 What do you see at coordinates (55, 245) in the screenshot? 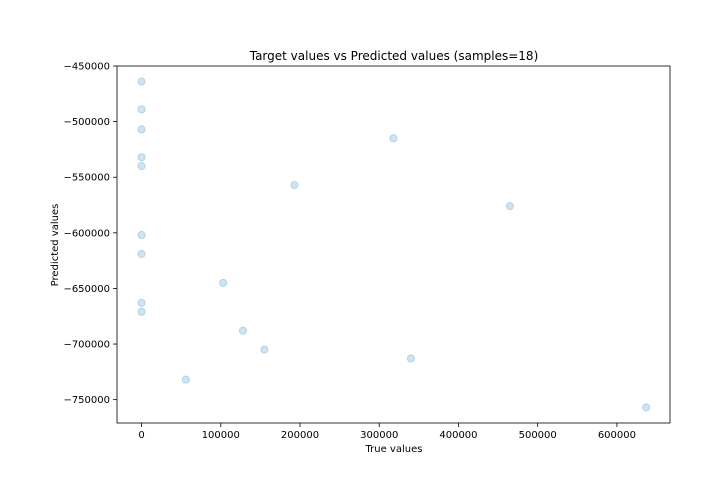
I see `y-axis-label: Predicted values` at bounding box center [55, 245].